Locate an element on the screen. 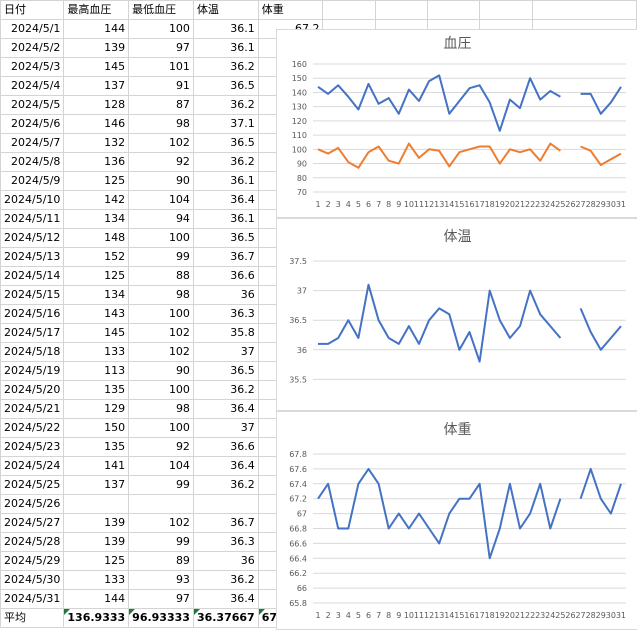 The image size is (637, 630). value-cell: 88 is located at coordinates (161, 276).